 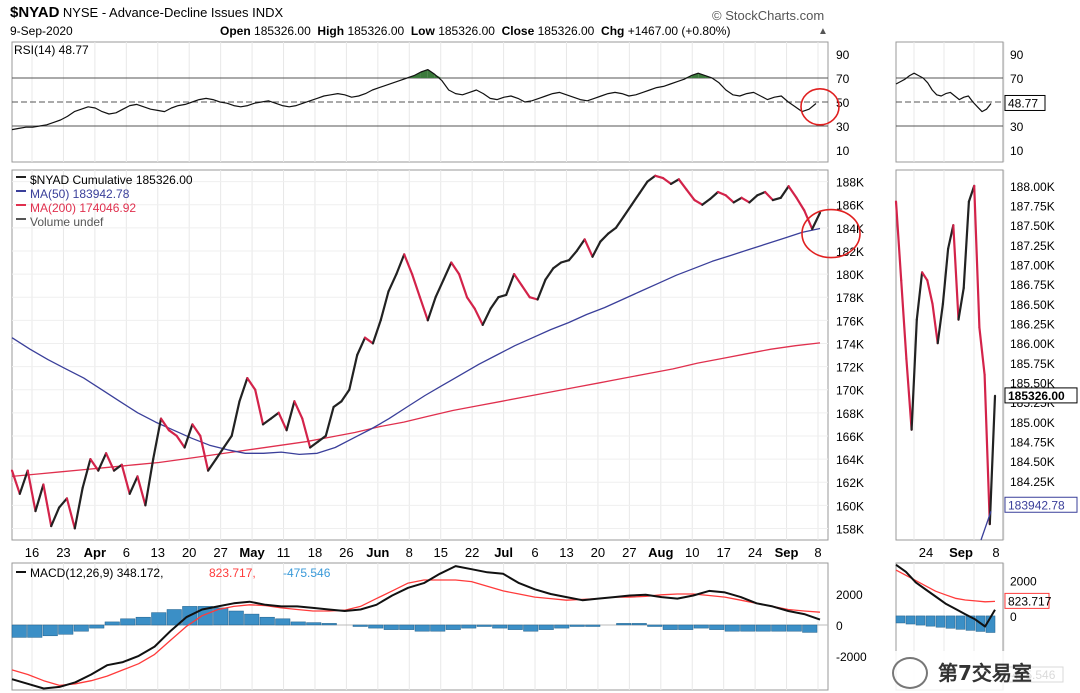 I want to click on x-axis-label: 13, so click(x=158, y=552).